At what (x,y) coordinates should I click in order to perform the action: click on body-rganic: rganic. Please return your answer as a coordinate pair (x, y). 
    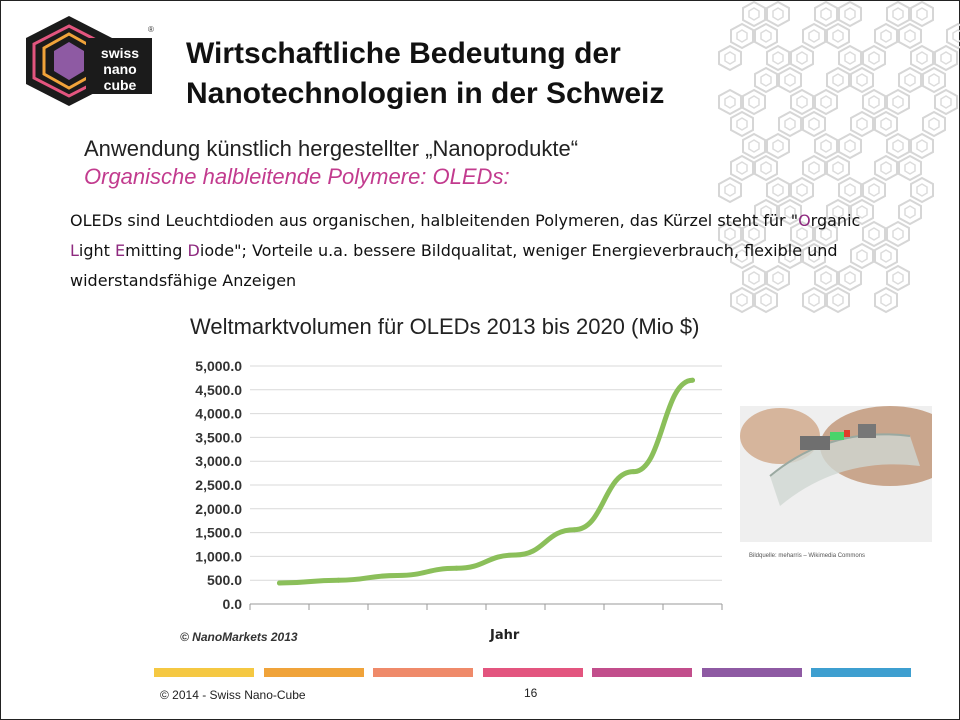
    Looking at the image, I should click on (835, 220).